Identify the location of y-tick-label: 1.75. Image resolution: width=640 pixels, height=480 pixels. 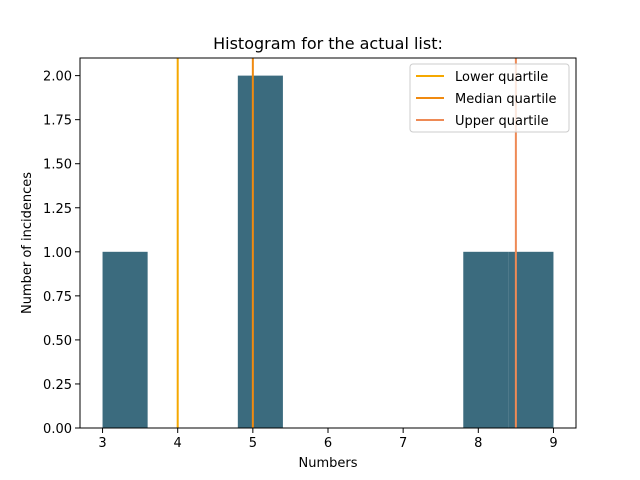
(57, 121).